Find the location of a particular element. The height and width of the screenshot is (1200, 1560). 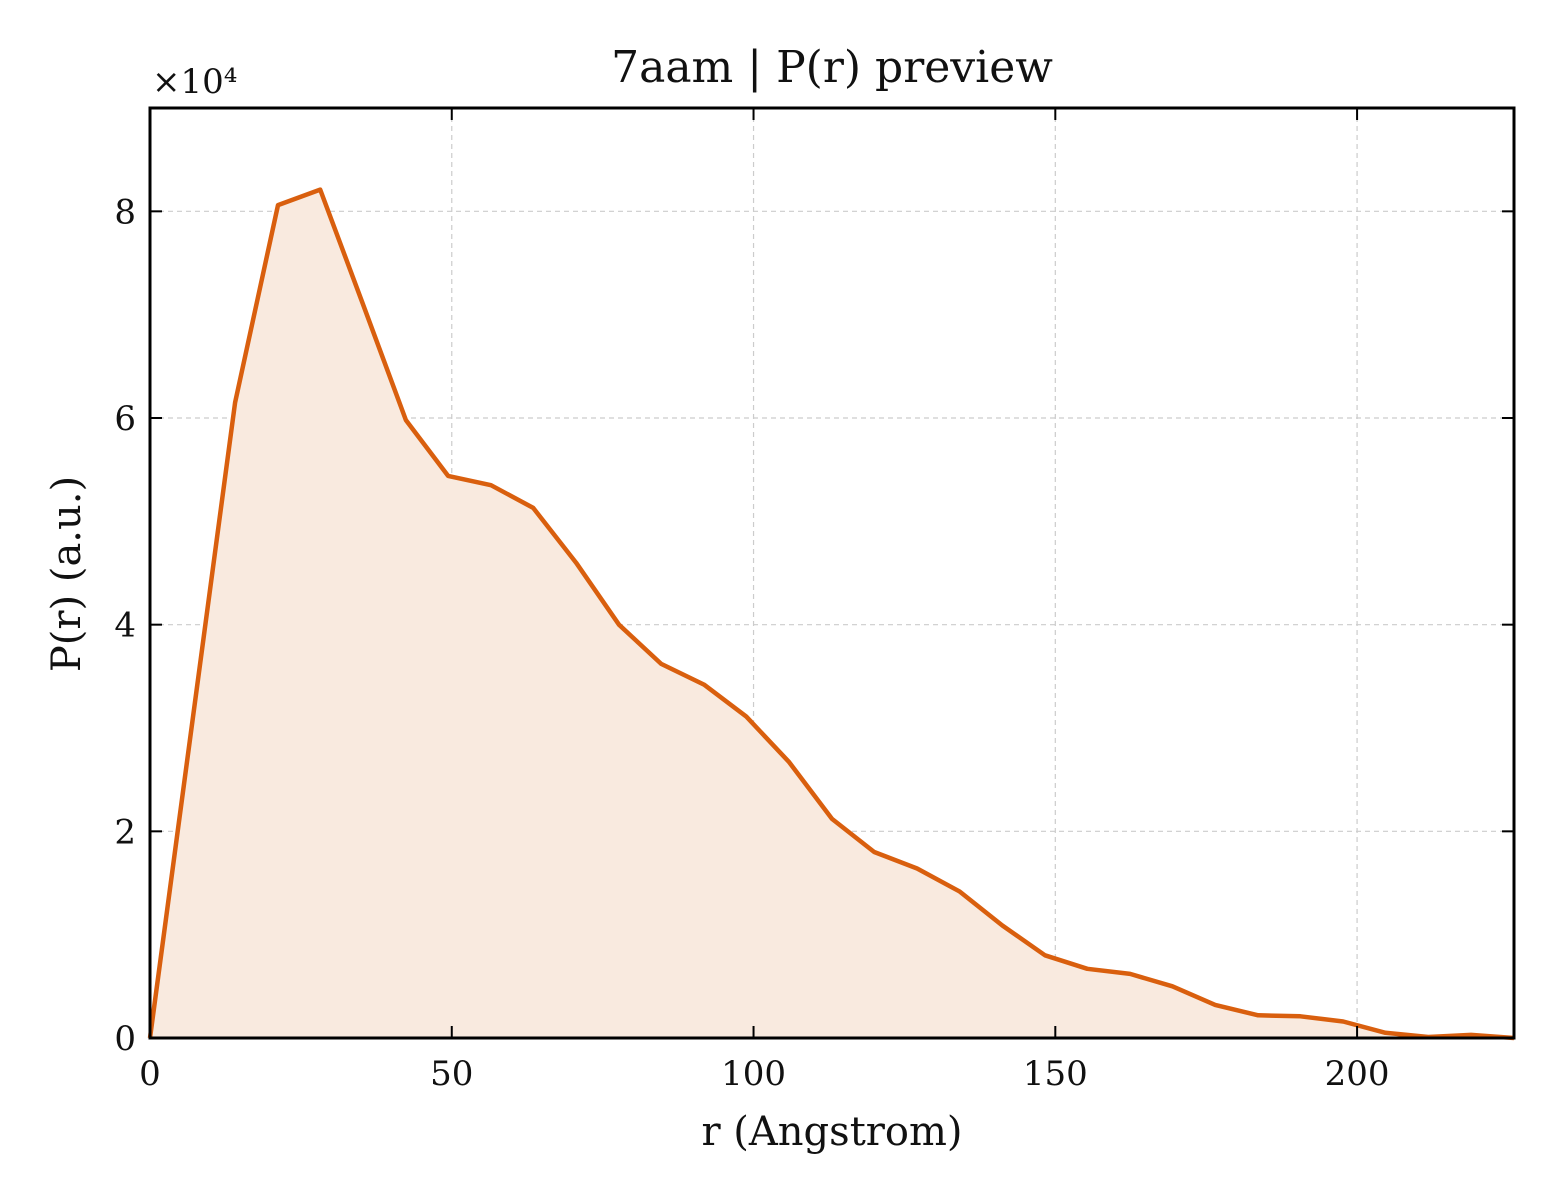

x-tick-label: 50 is located at coordinates (451, 1074).